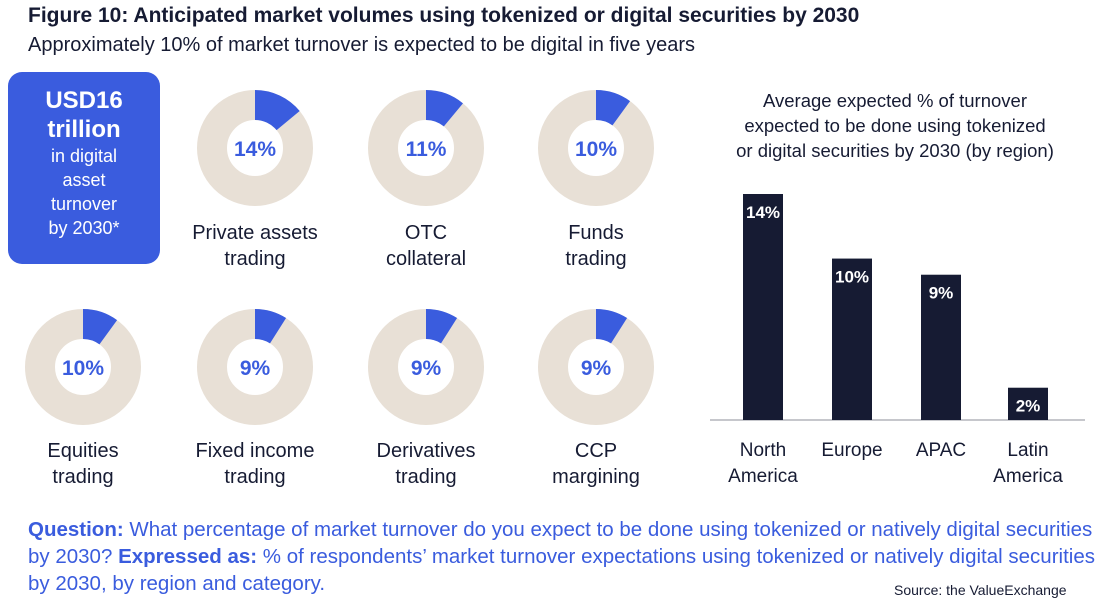 The height and width of the screenshot is (614, 1118). I want to click on callout-text-4: by 2030*, so click(84, 228).